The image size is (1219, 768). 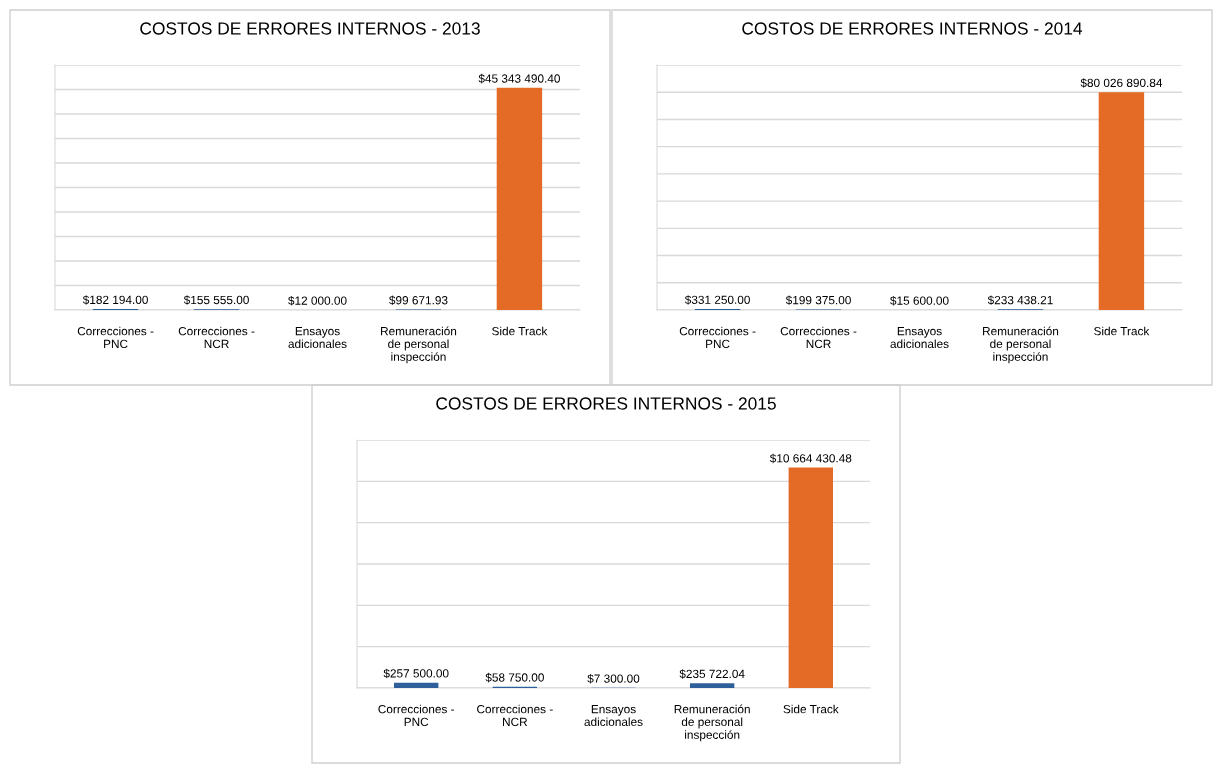 What do you see at coordinates (514, 677) in the screenshot?
I see `data-label: $58 750.00` at bounding box center [514, 677].